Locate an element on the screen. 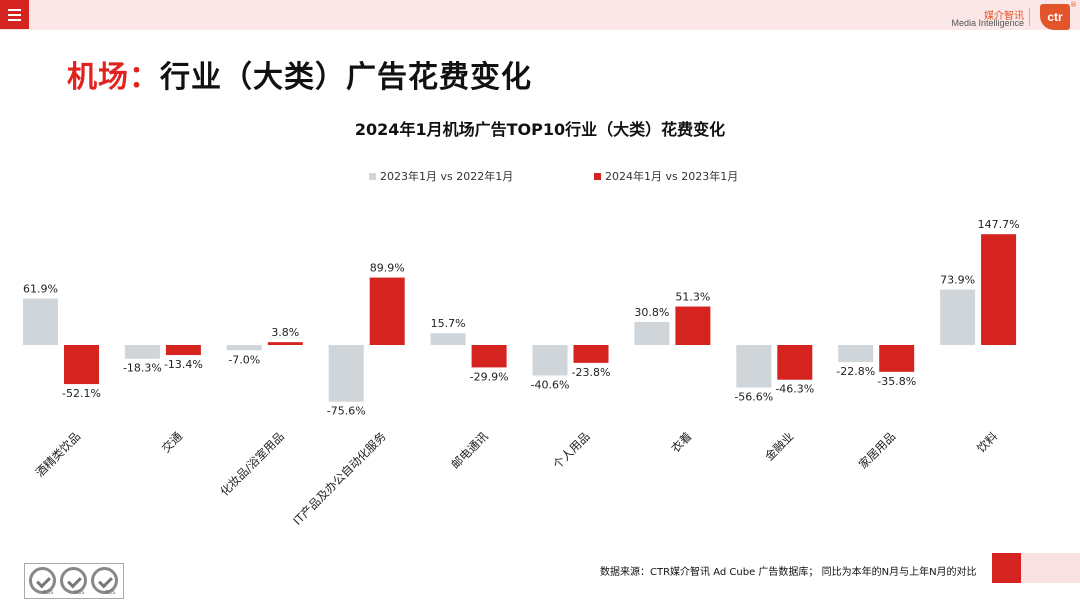 This screenshot has width=1080, height=608. data-label-2-6: 51.3% is located at coordinates (692, 297).